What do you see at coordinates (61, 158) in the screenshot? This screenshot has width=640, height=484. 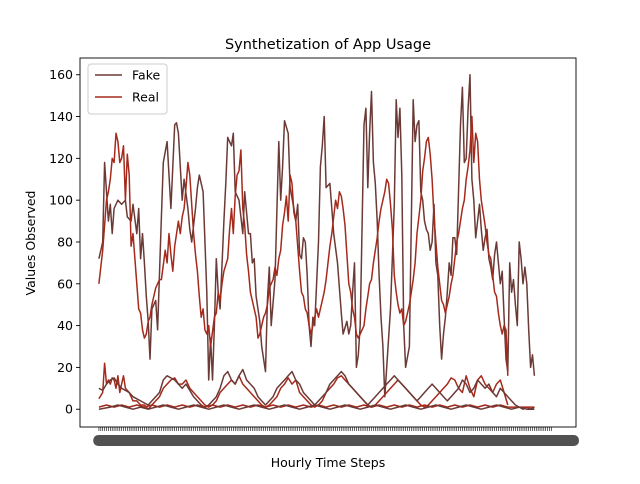 I see `y-tick-label: 120` at bounding box center [61, 158].